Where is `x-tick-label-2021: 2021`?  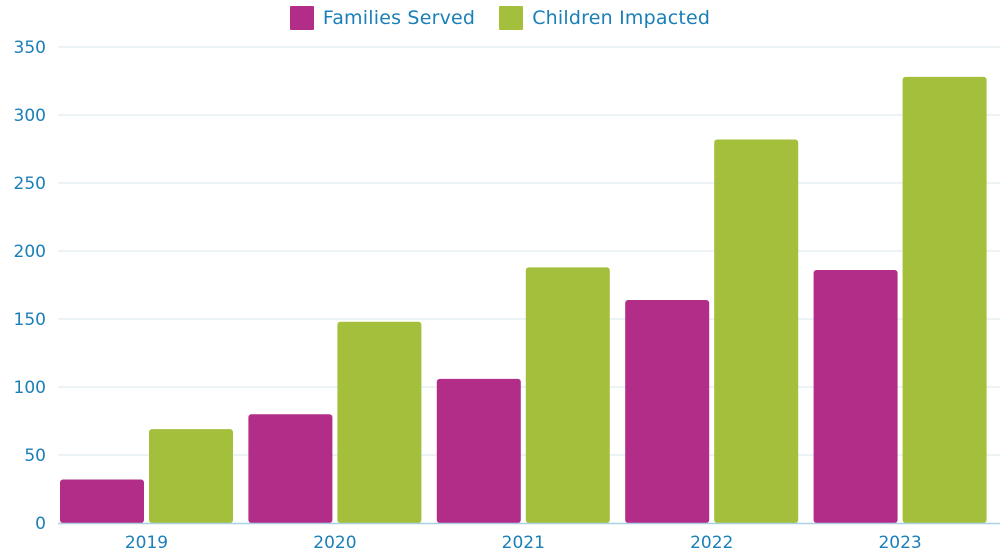
x-tick-label-2021: 2021 is located at coordinates (523, 543).